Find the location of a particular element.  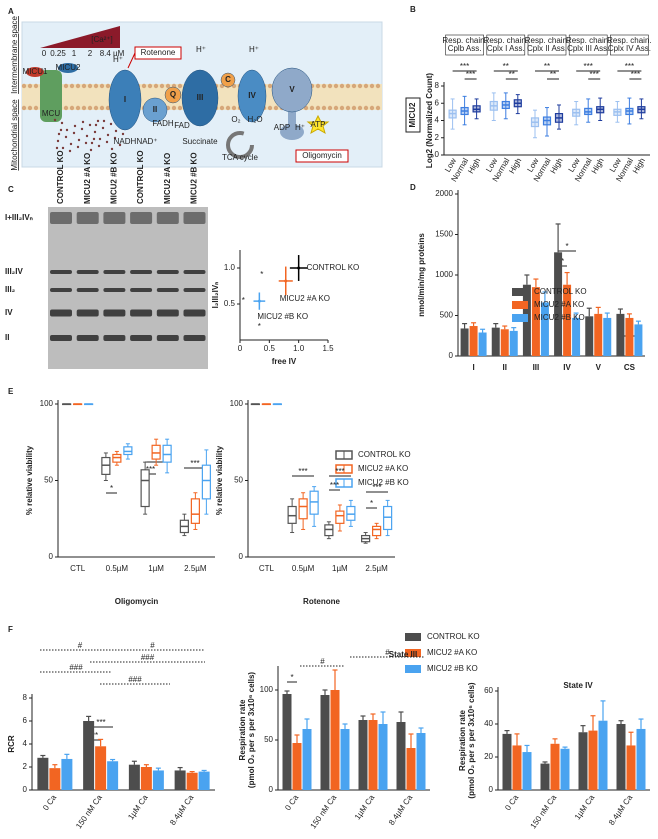

molecule: H⁺ is located at coordinates (201, 49).